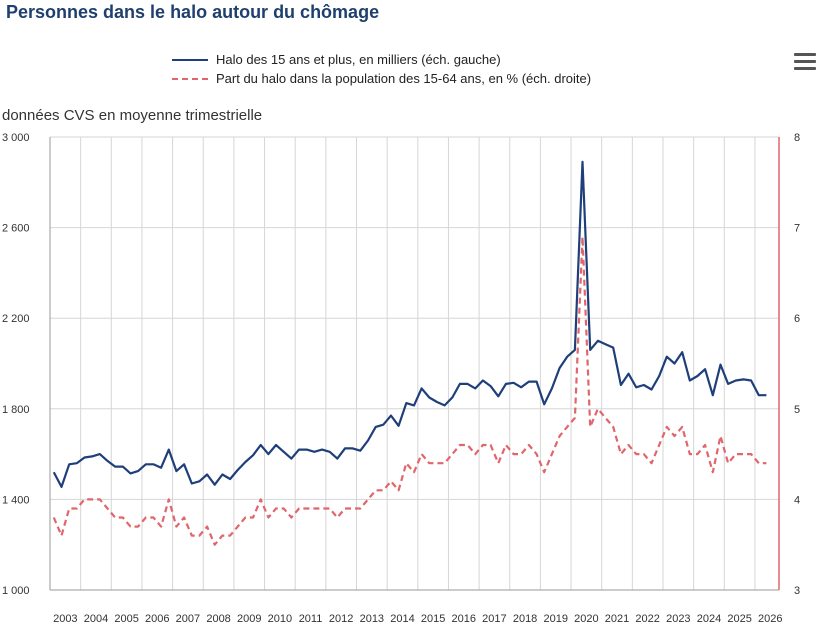  I want to click on y-right-tick-label: 7, so click(797, 229).